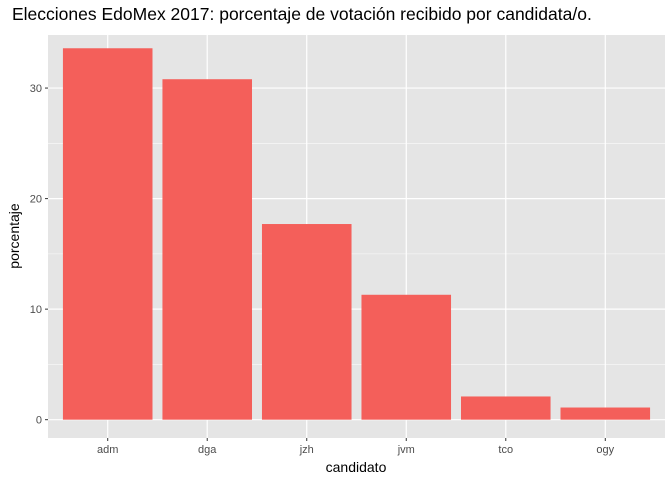 Image resolution: width=672 pixels, height=480 pixels. Describe the element at coordinates (505, 450) in the screenshot. I see `x-tick-label: tco` at that location.